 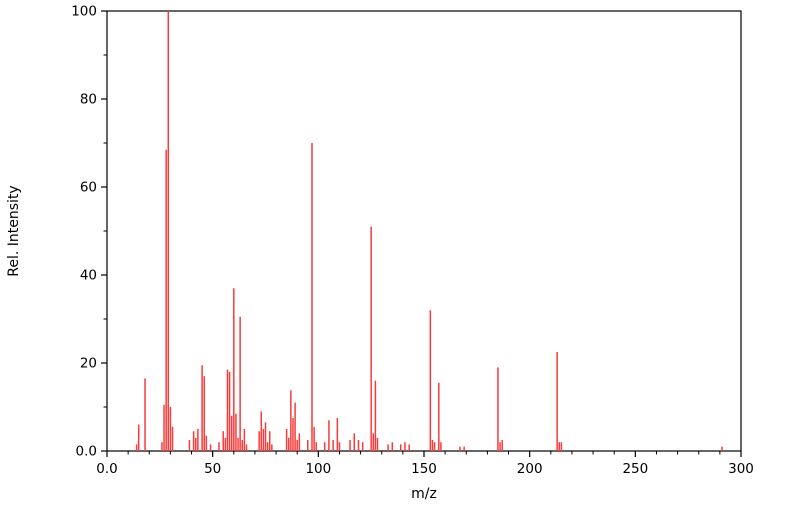 I want to click on x-tick-label: 300, so click(x=741, y=469).